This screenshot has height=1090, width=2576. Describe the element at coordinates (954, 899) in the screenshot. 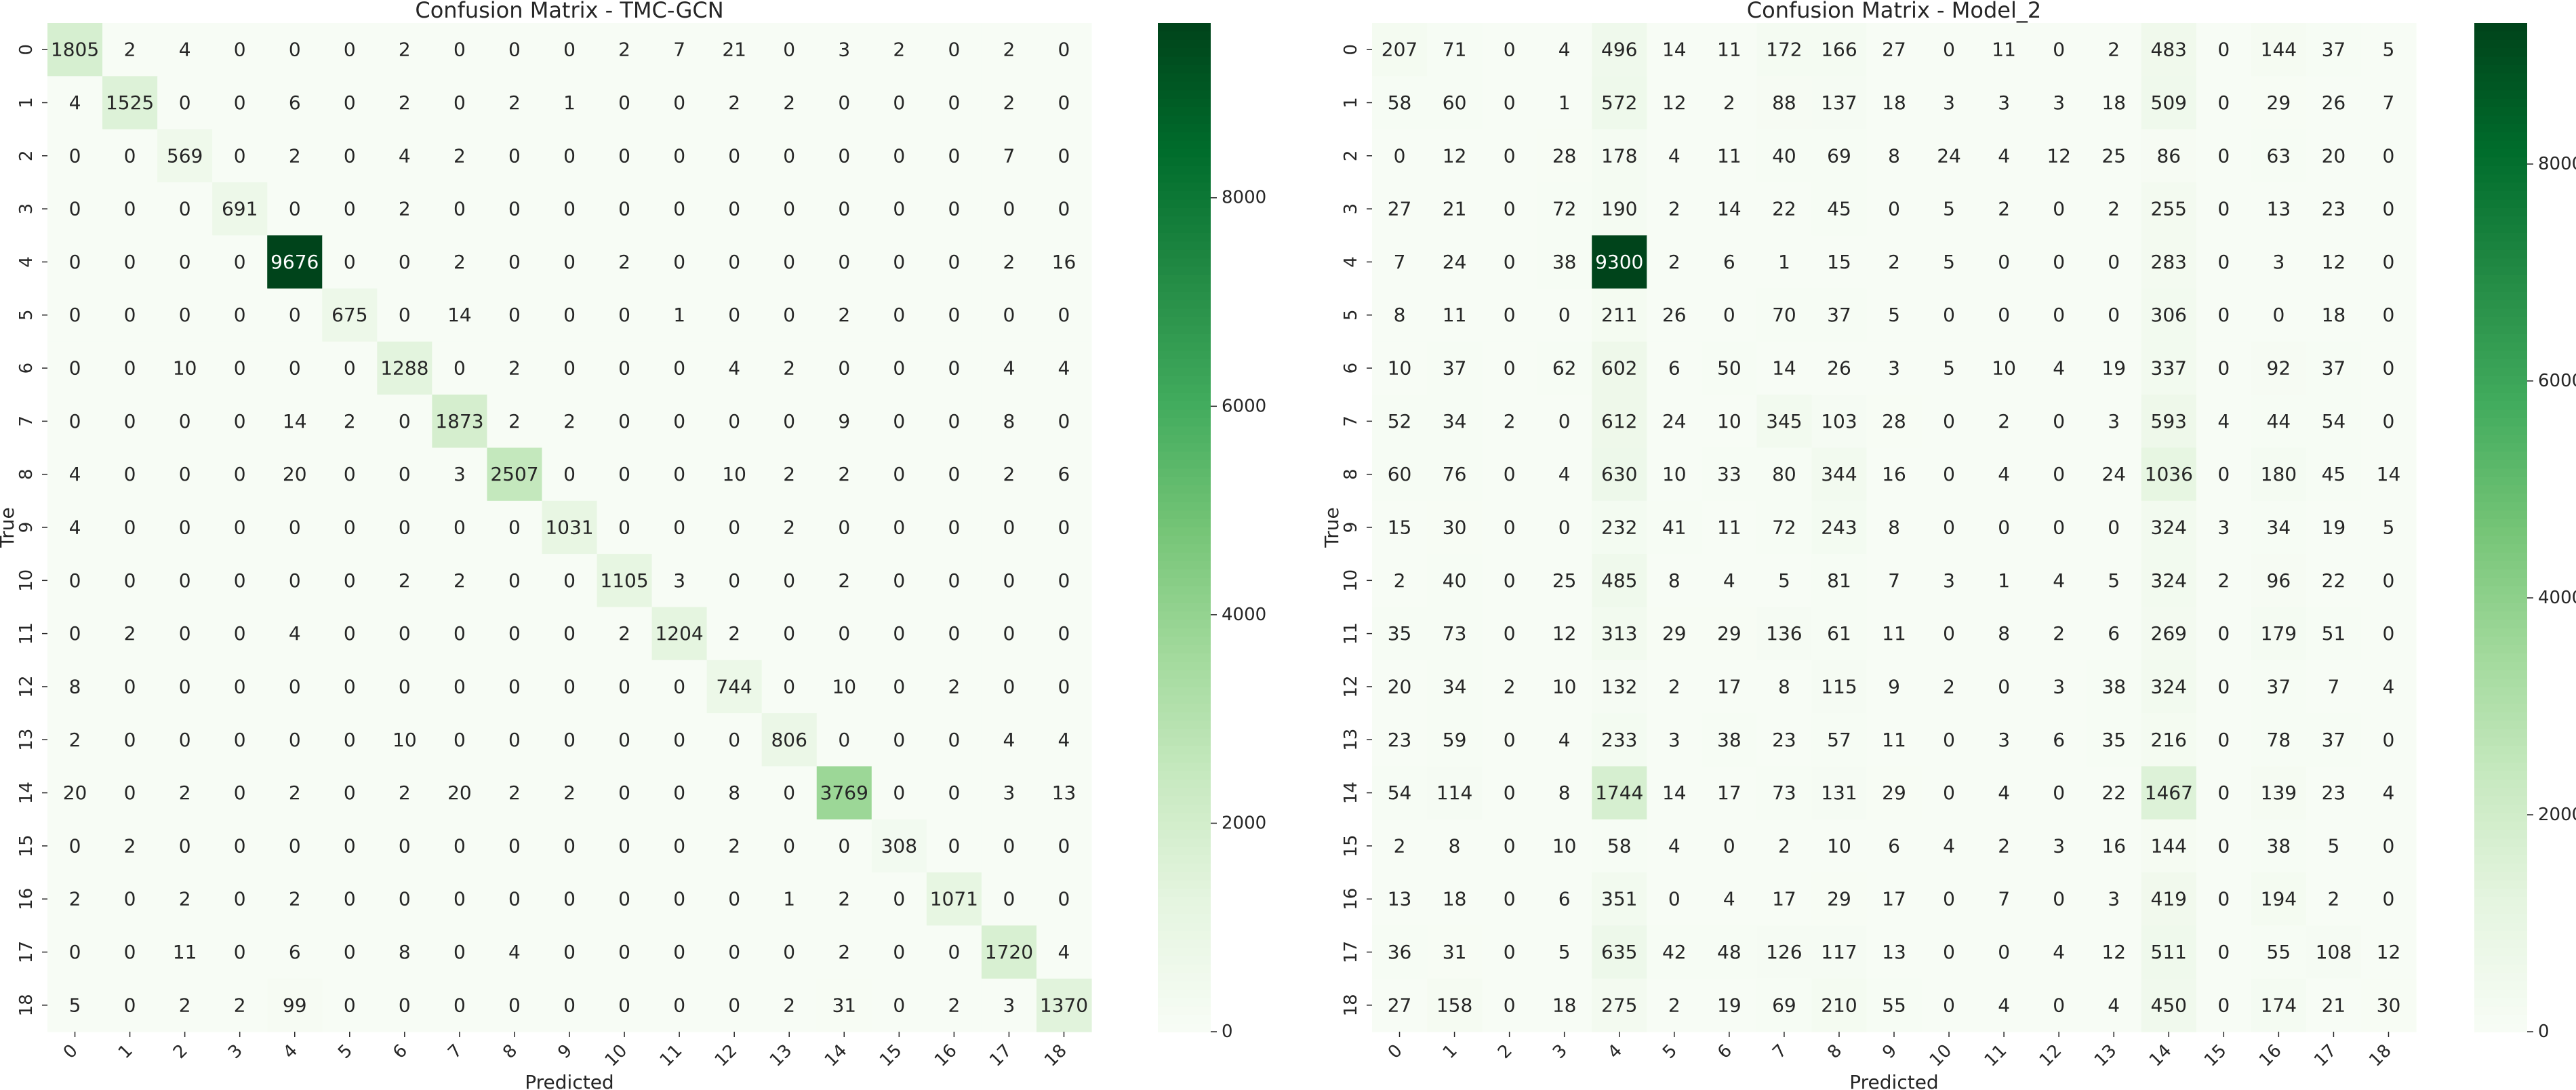

I see `cell-value-label: 1071` at that location.